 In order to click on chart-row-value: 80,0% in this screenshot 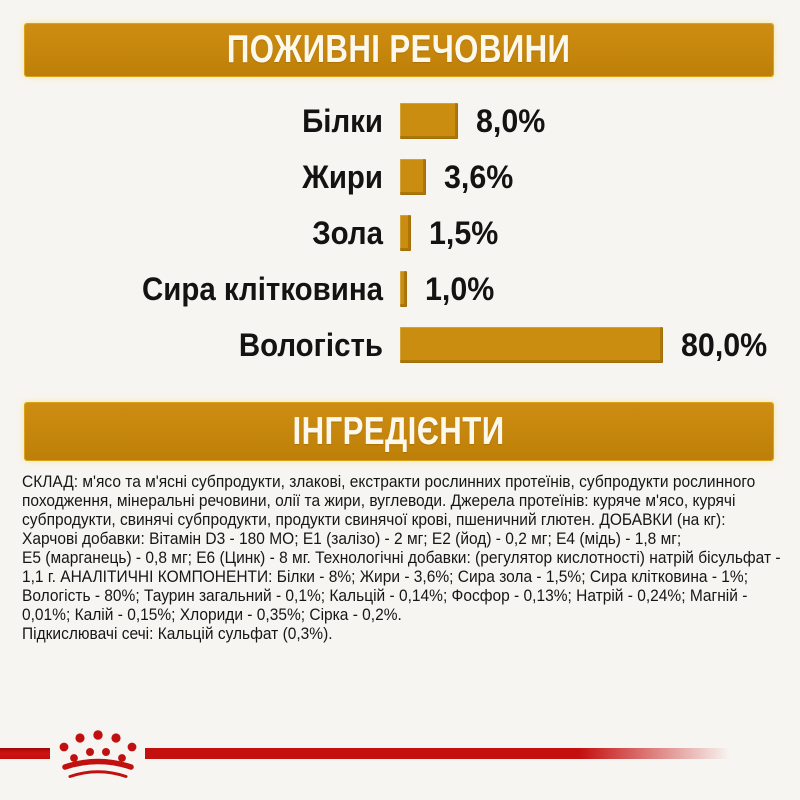, I will do `click(724, 344)`.